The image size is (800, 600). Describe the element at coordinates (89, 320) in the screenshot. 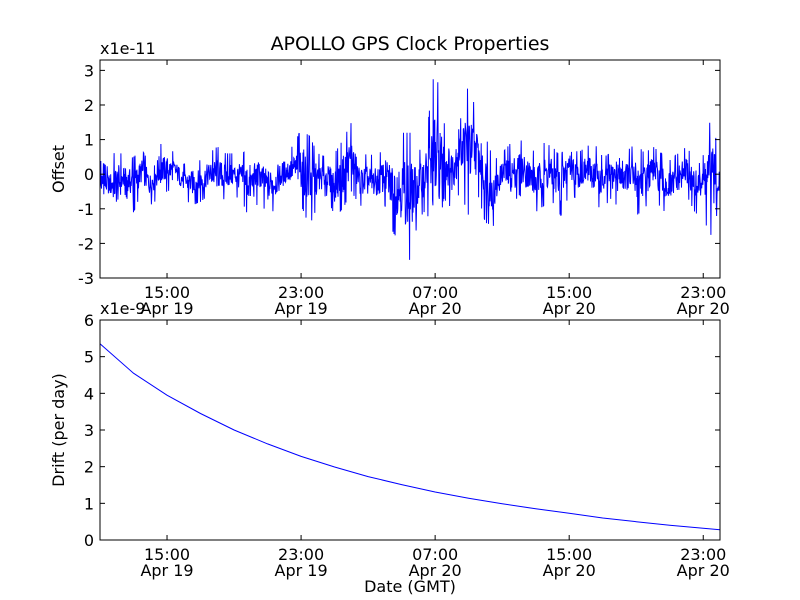

I see `y-tick-label: 6` at that location.